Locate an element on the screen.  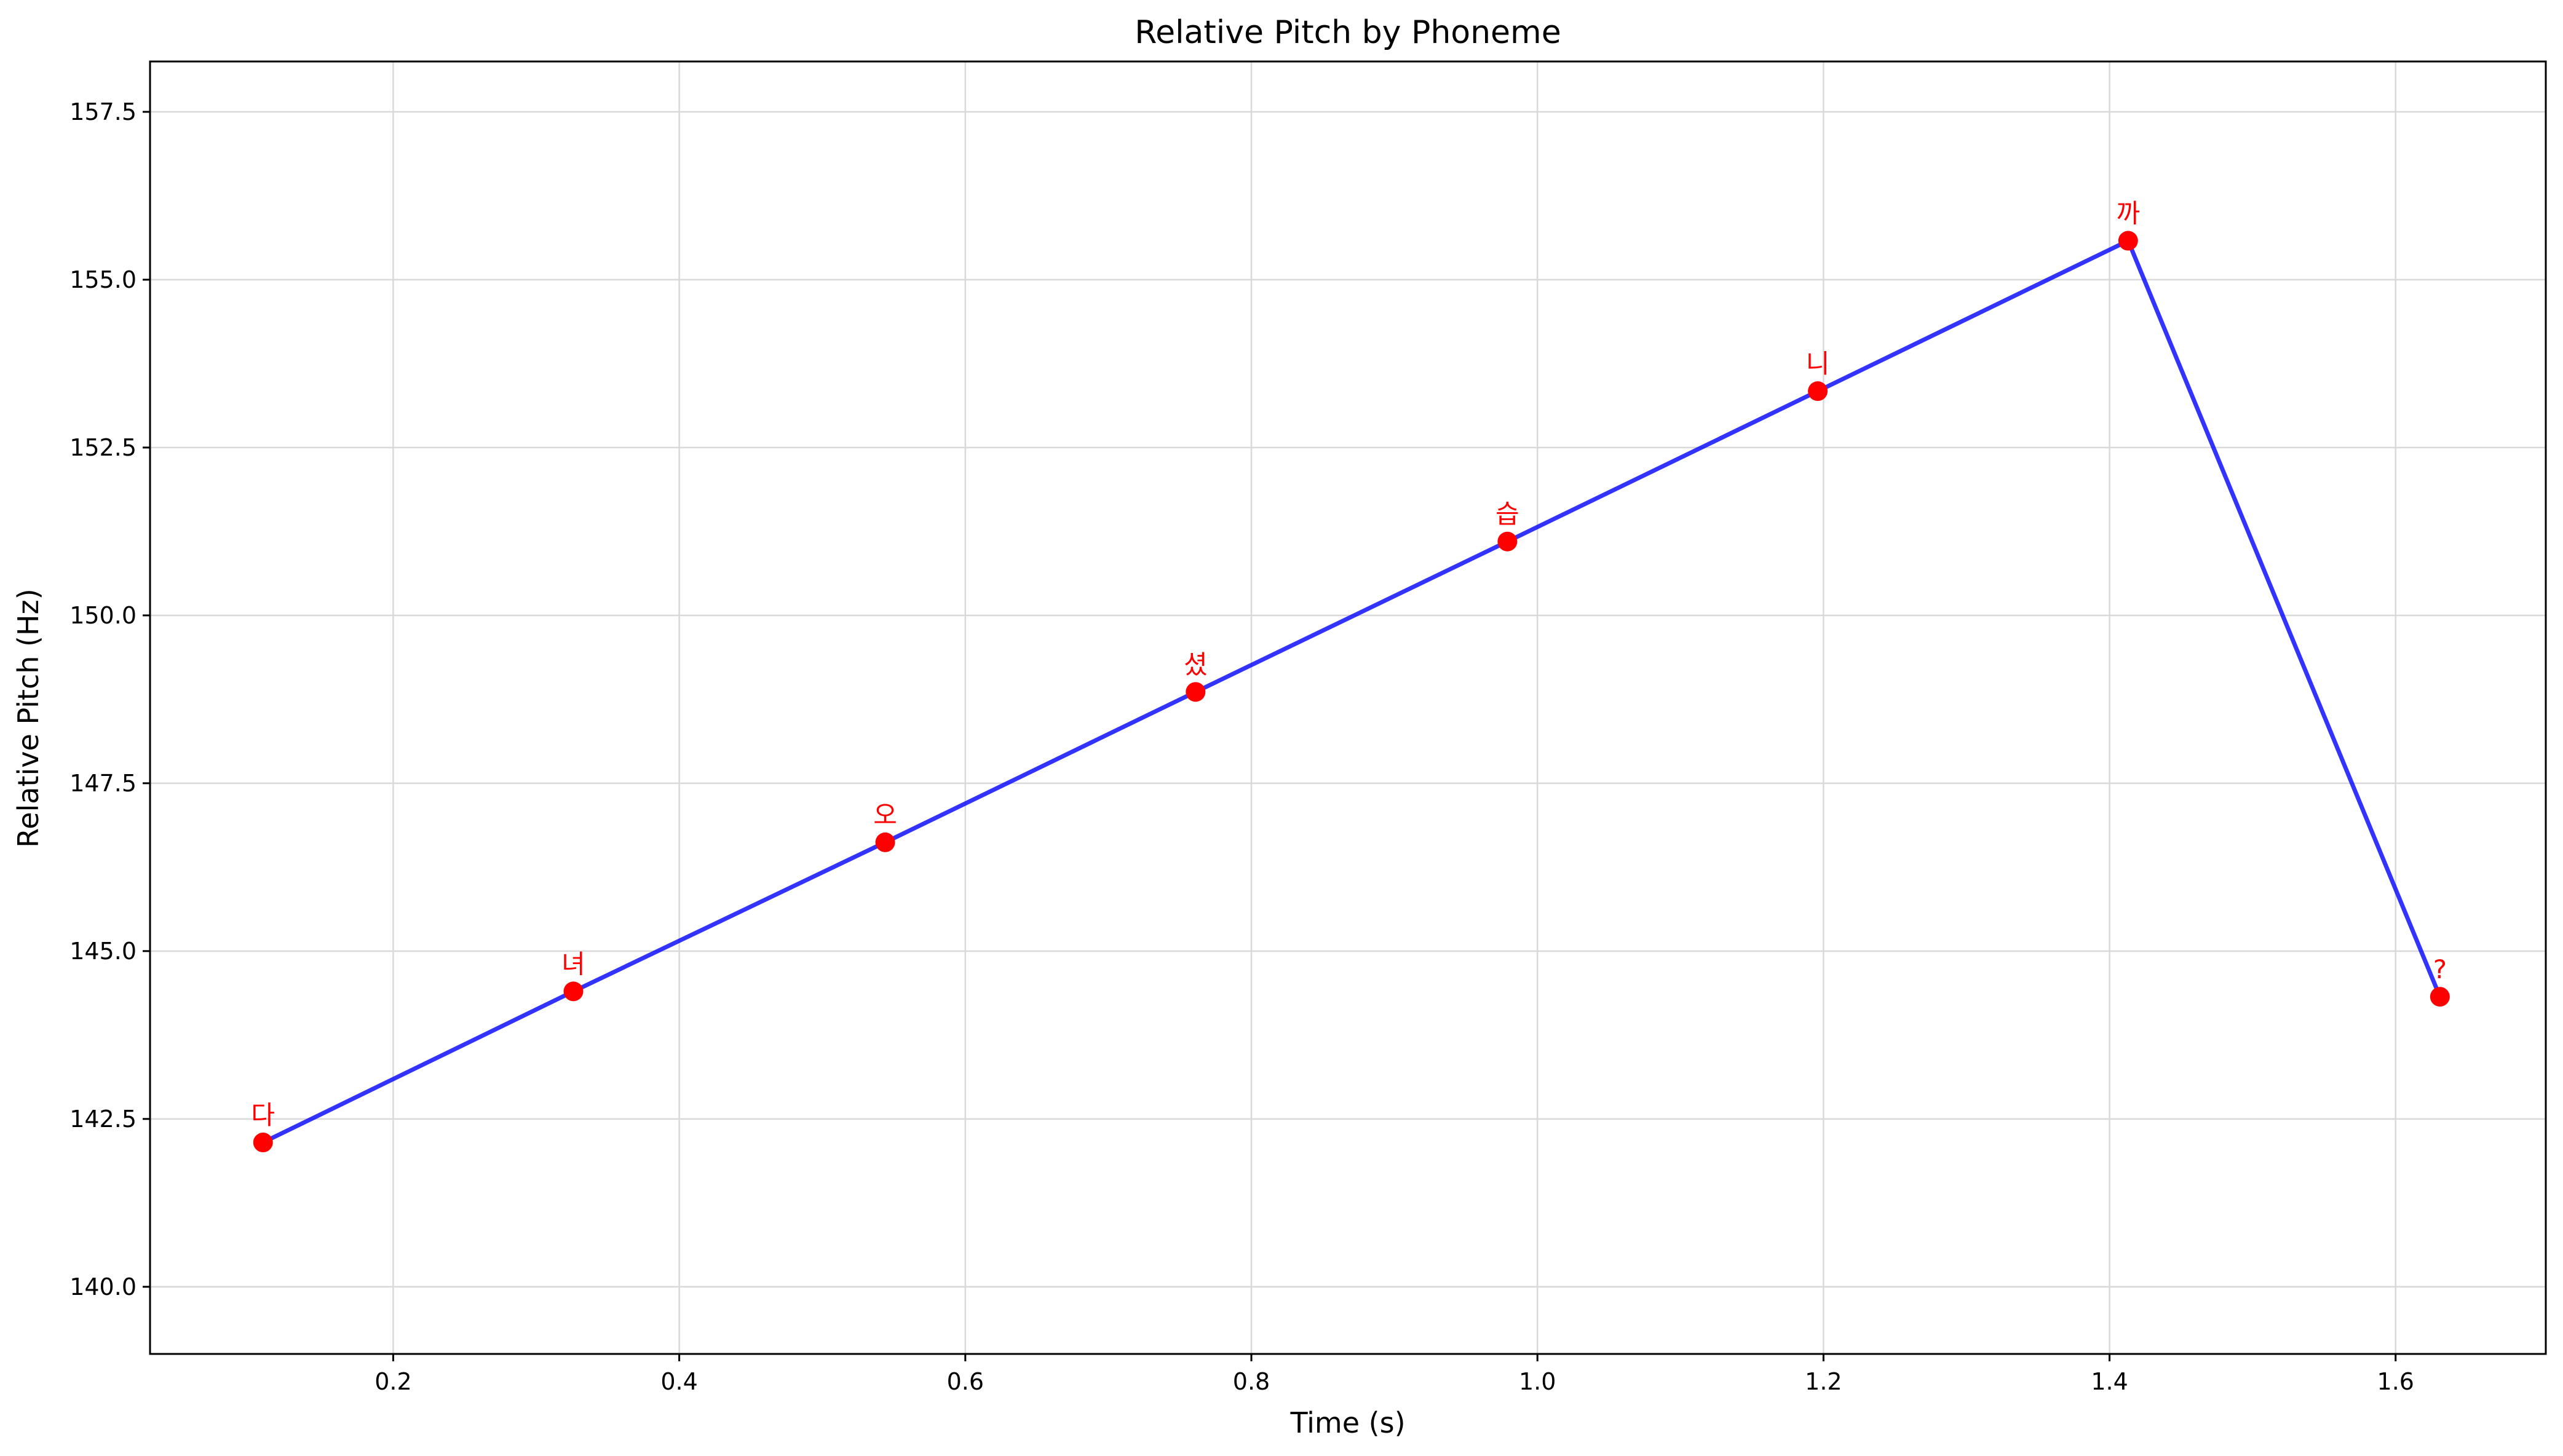
x-tick-label: 0.4 is located at coordinates (678, 1382).